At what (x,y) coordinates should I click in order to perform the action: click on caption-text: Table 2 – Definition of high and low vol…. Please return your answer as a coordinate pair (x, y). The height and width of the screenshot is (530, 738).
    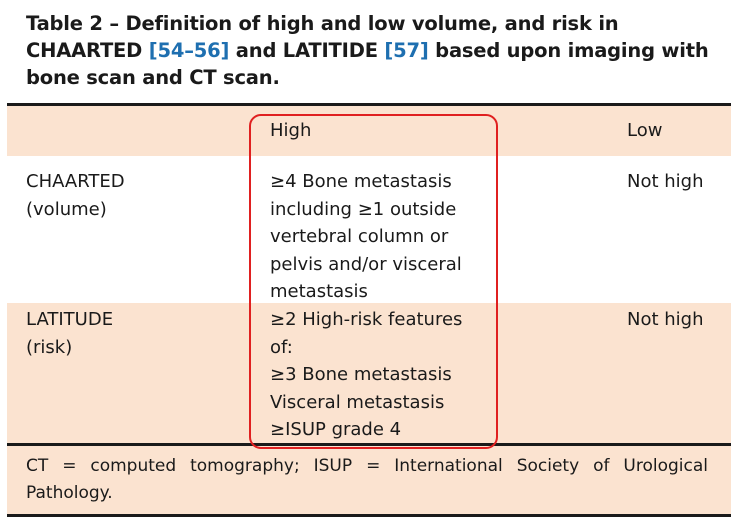
    Looking at the image, I should click on (322, 37).